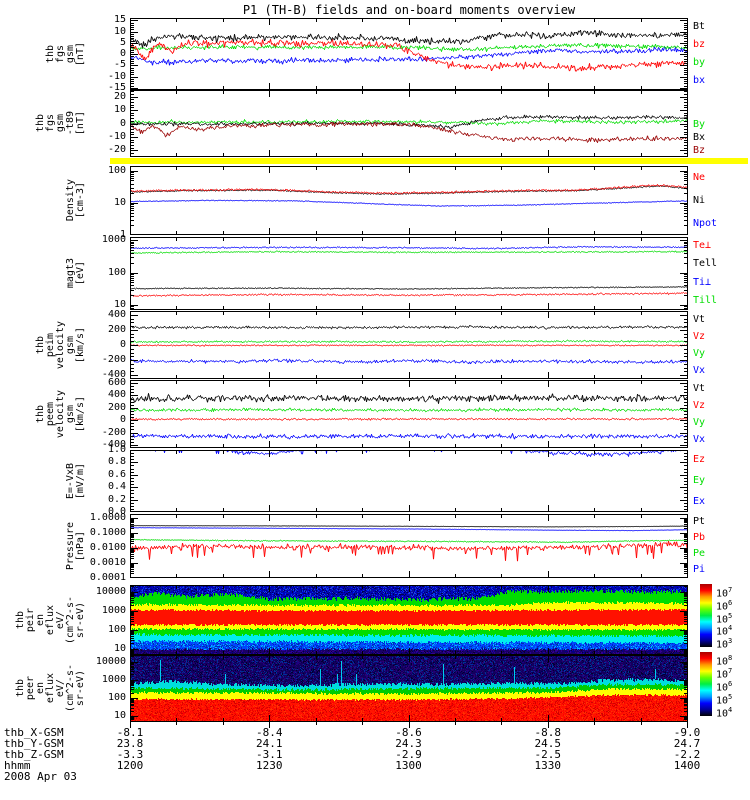 The width and height of the screenshot is (750, 800). Describe the element at coordinates (408, 765) in the screenshot. I see `ephemeris-value: 1300` at that location.